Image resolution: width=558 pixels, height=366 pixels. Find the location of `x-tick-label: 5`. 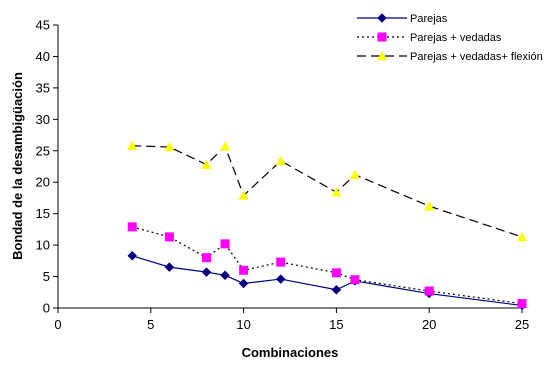

x-tick-label: 5 is located at coordinates (150, 324).